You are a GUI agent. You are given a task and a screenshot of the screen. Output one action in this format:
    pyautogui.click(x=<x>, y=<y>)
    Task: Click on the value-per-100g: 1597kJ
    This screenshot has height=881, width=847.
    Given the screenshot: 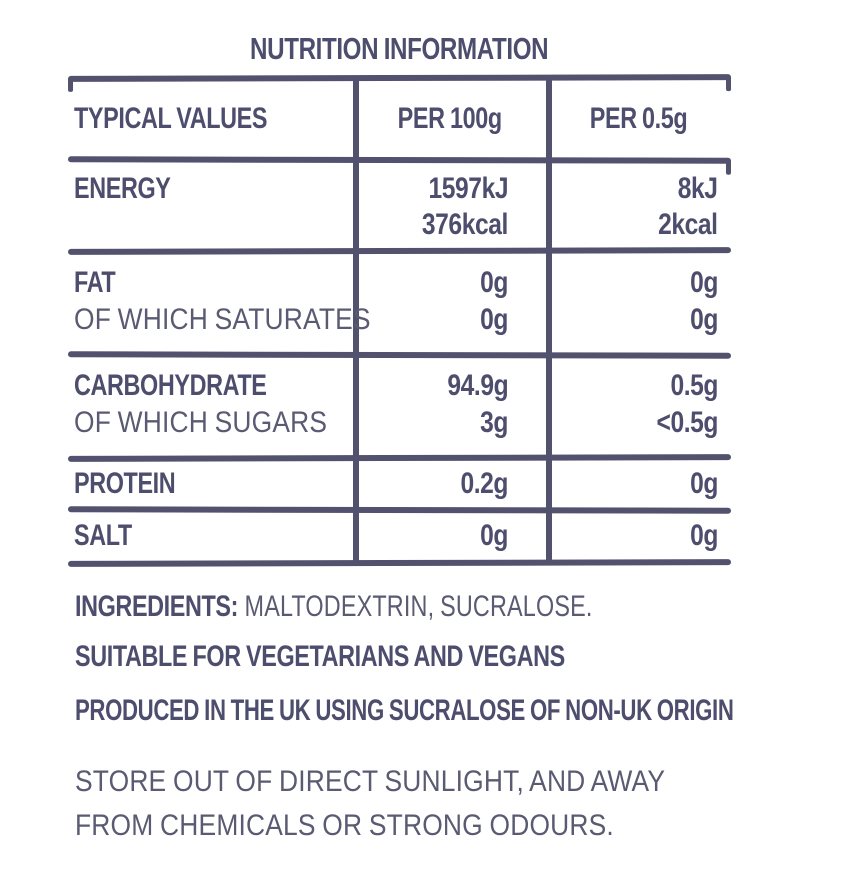 What is the action you would take?
    pyautogui.click(x=468, y=188)
    